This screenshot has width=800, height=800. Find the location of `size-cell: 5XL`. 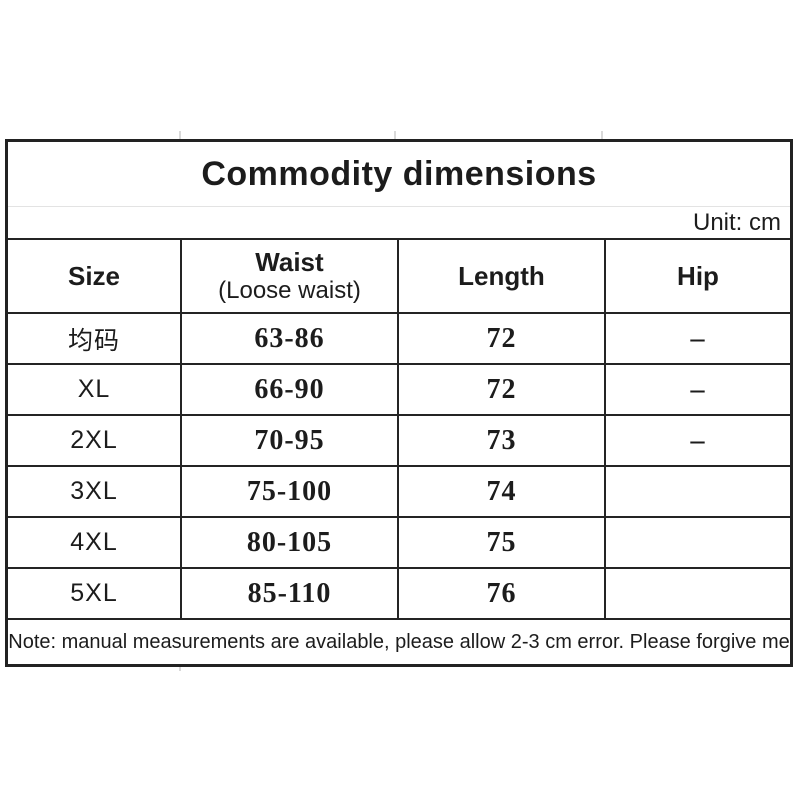

size-cell: 5XL is located at coordinates (94, 593).